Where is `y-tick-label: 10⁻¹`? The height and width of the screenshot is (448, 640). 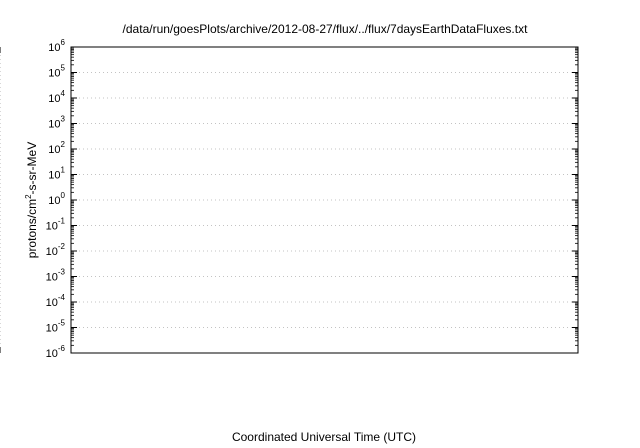
y-tick-label: 10⁻¹ is located at coordinates (56, 225).